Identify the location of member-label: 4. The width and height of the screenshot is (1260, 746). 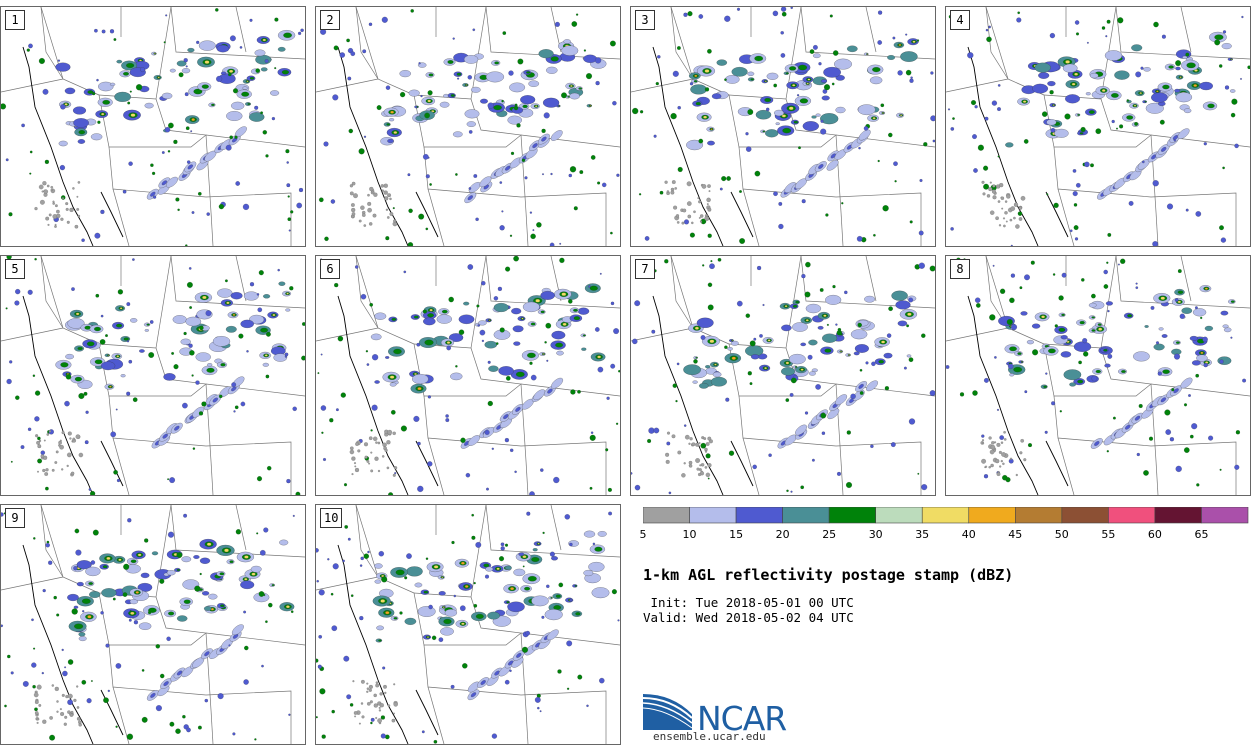
(960, 20).